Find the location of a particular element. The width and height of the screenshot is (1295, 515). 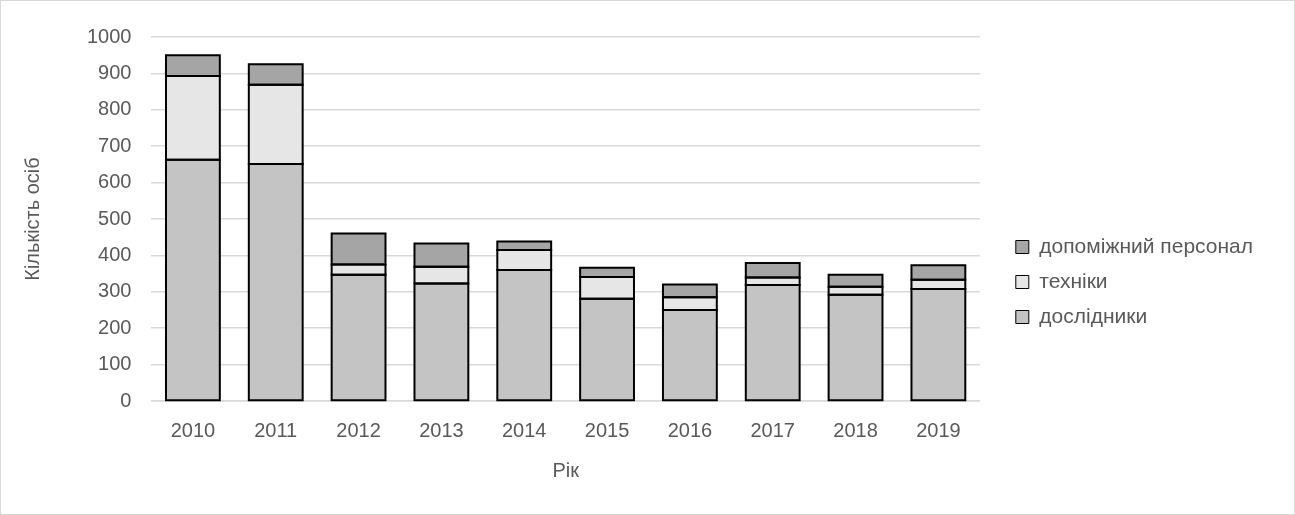

y-tick-label: 100 is located at coordinates (115, 363).